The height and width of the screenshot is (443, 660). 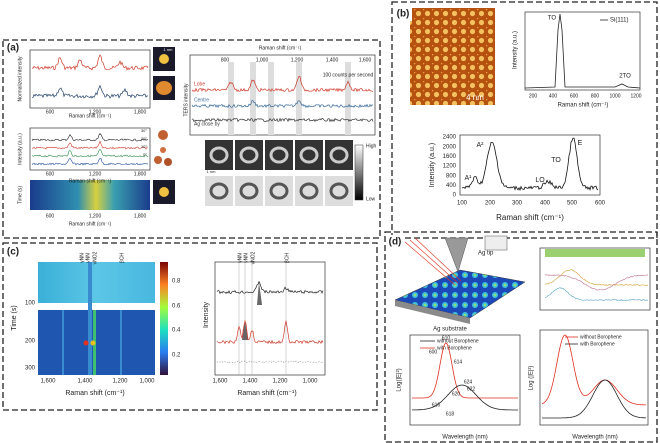 What do you see at coordinates (176, 356) in the screenshot?
I see `tick-label: 0.2` at bounding box center [176, 356].